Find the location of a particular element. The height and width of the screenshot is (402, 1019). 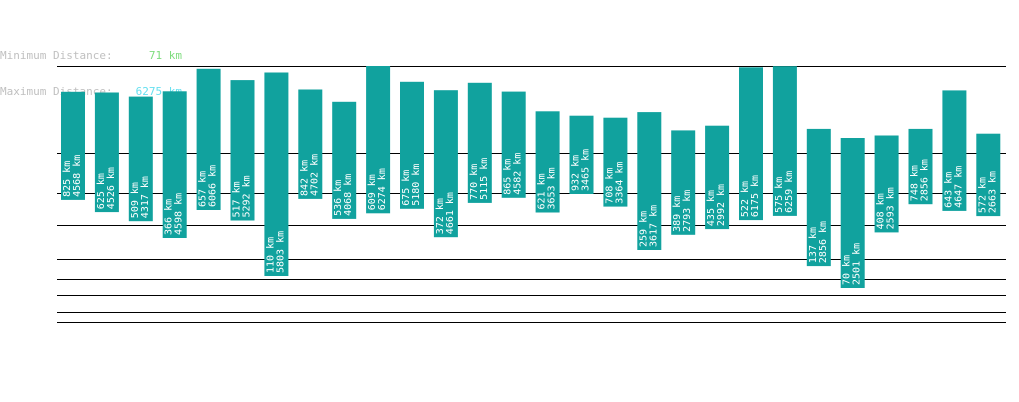

bar-max-label: 4526 km is located at coordinates (111, 188).